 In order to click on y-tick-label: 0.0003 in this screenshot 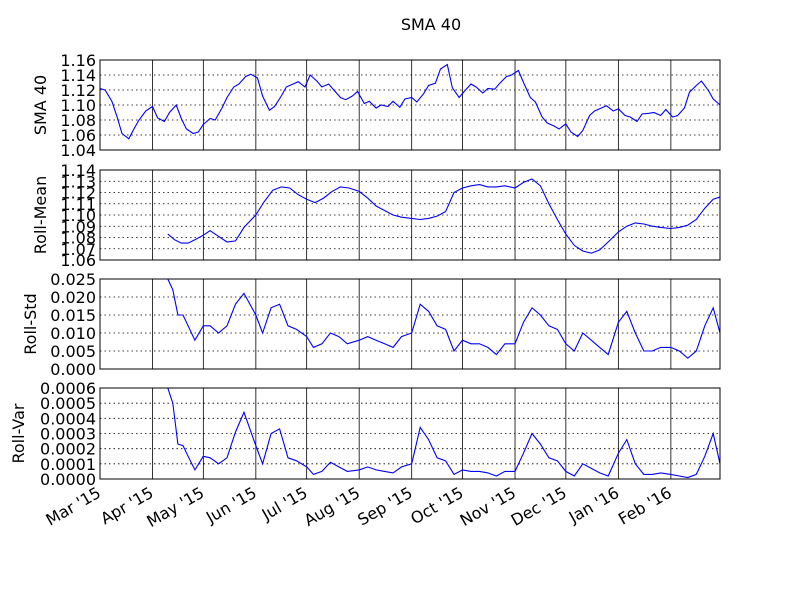, I will do `click(68, 434)`.